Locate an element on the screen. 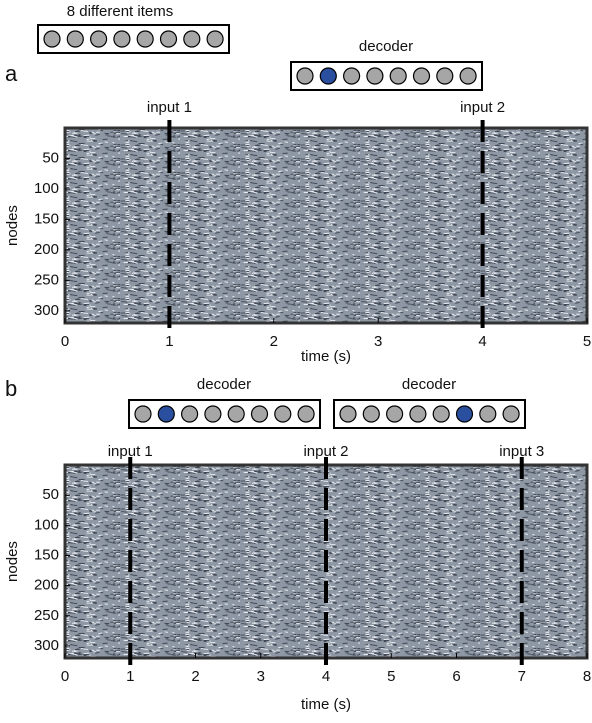 The image size is (592, 723). panel-label: a is located at coordinates (11, 73).